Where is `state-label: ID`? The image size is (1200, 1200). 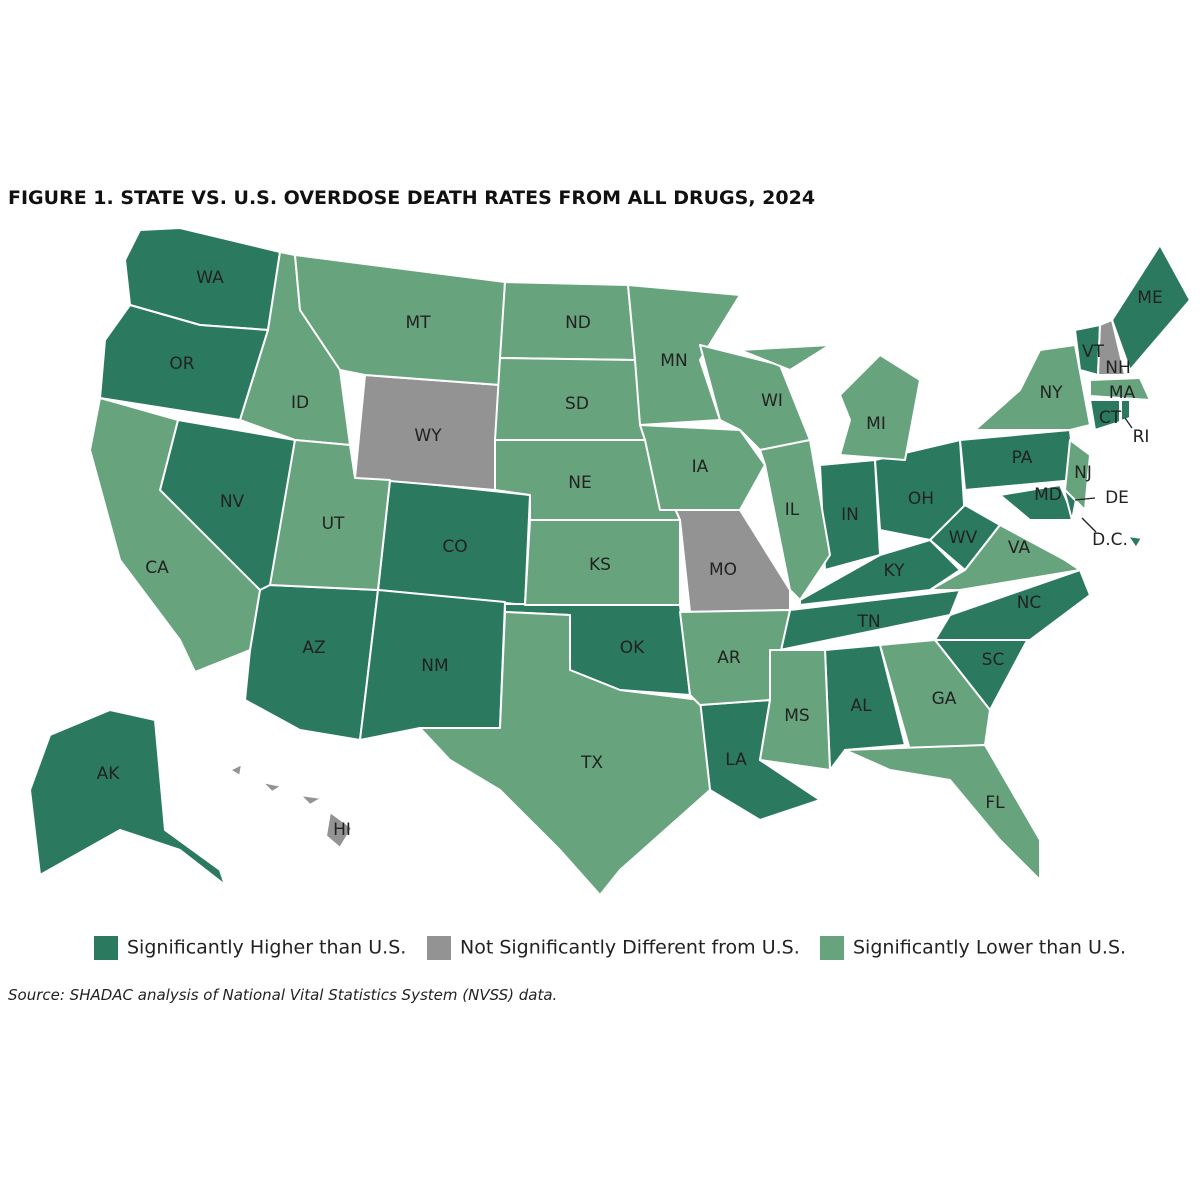 state-label: ID is located at coordinates (300, 403).